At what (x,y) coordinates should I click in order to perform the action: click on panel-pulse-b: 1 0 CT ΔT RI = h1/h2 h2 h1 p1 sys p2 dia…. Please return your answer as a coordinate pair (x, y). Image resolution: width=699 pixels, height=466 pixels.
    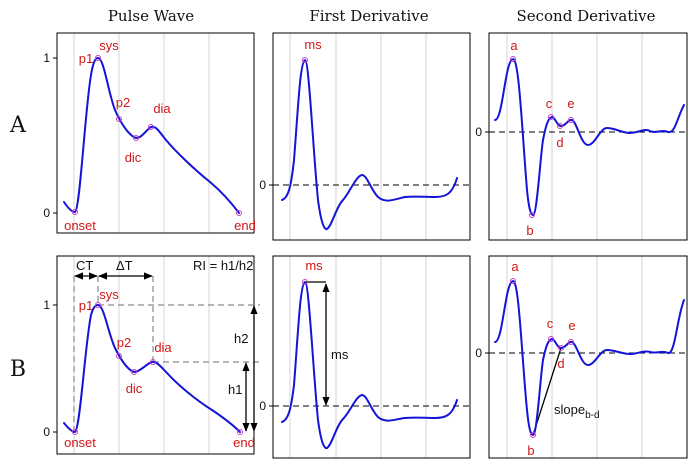
    Looking at the image, I should click on (151, 355).